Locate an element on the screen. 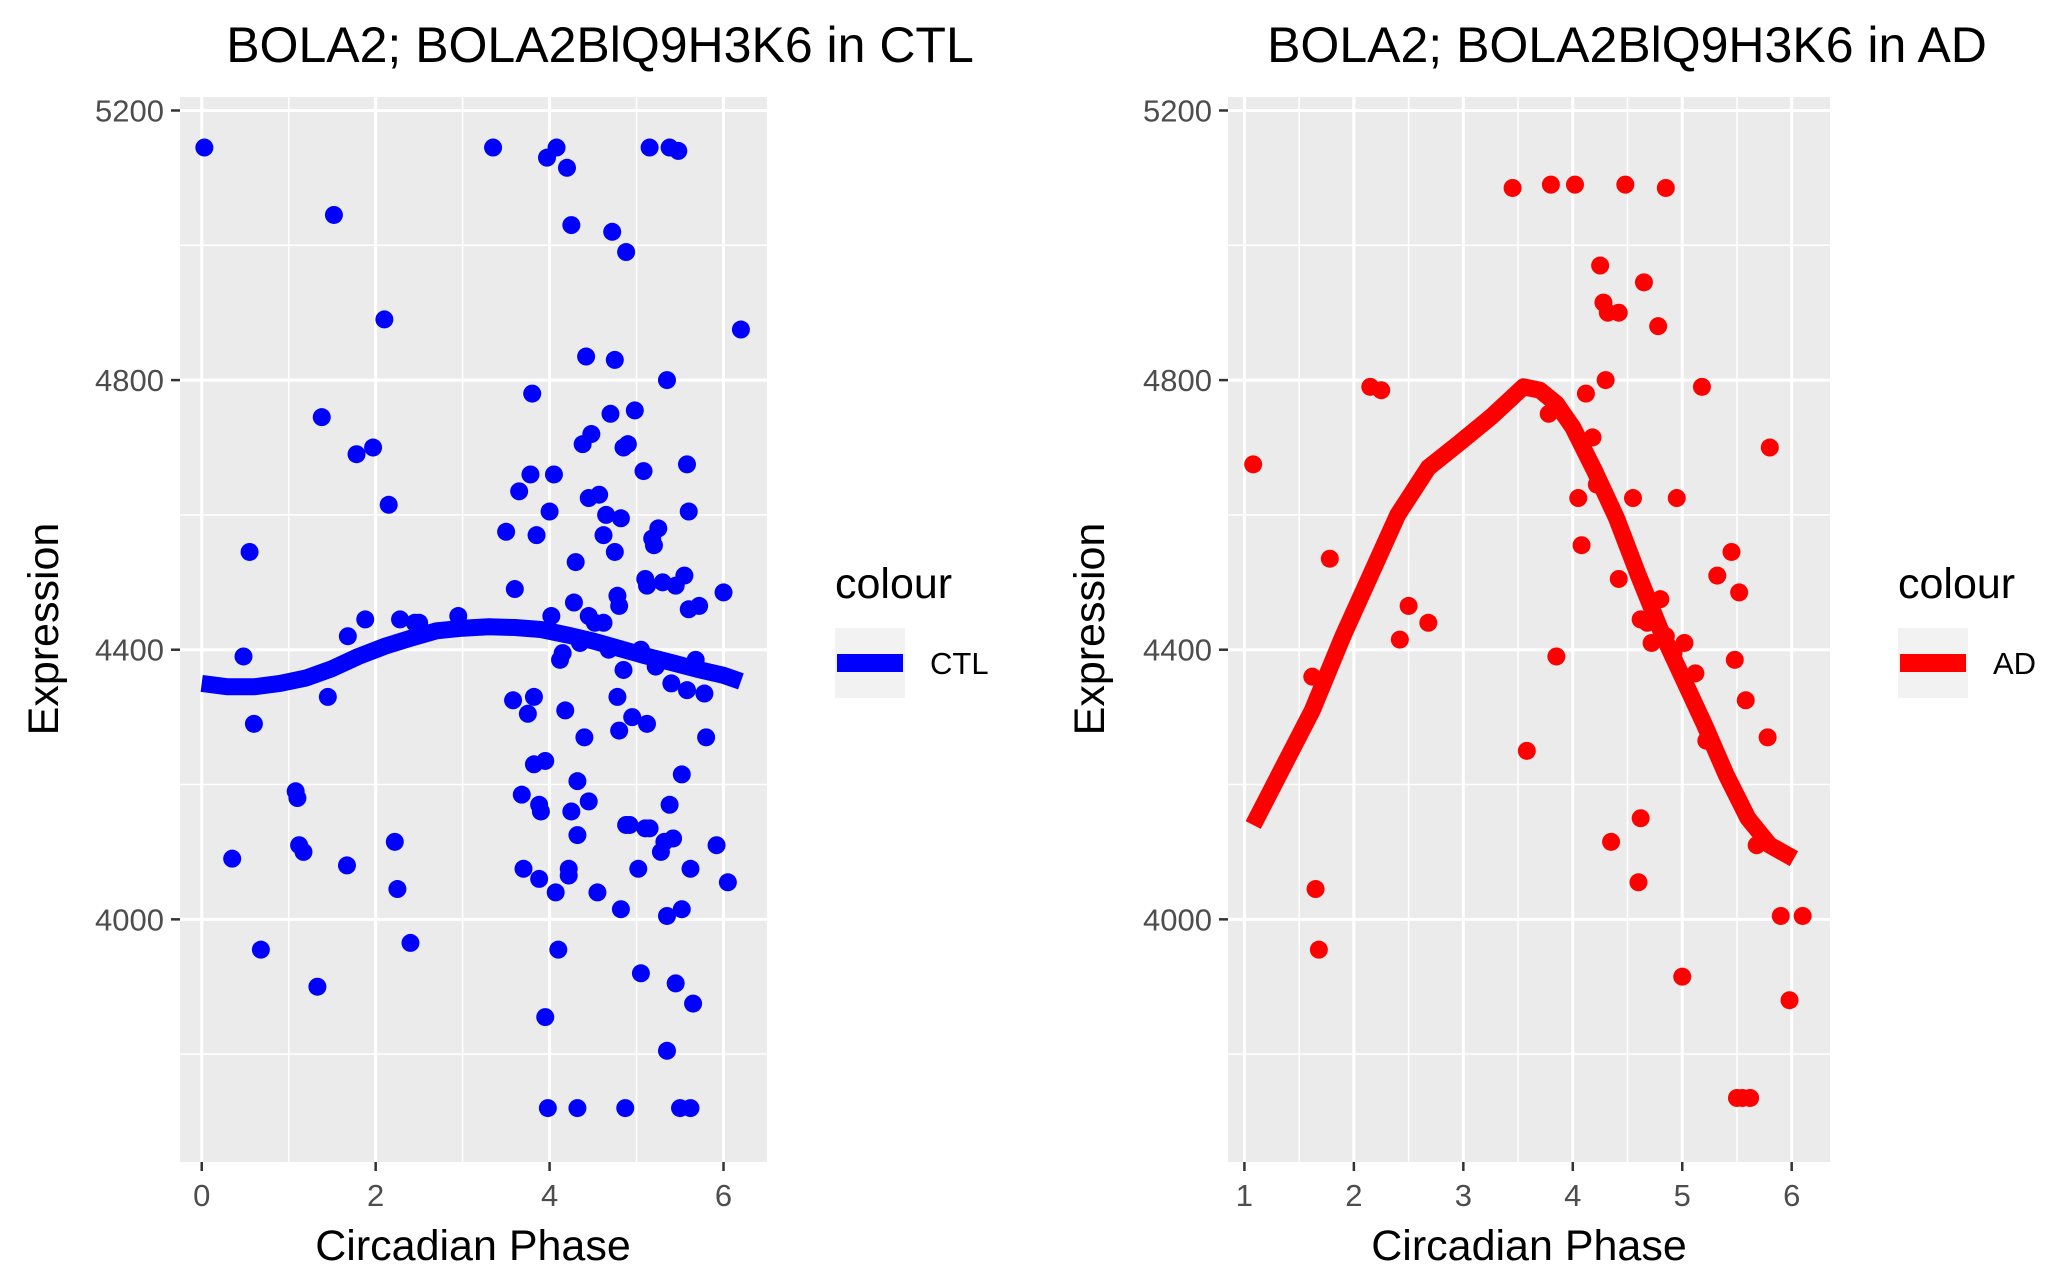 The width and height of the screenshot is (2071, 1280). ad-legend: colour AD is located at coordinates (1967, 629).